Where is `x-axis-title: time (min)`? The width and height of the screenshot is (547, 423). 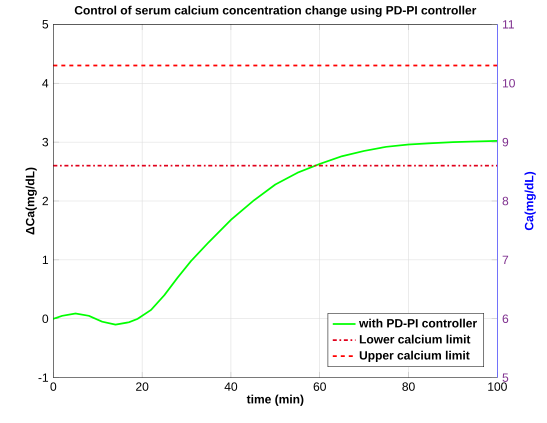
x-axis-title: time (min) is located at coordinates (275, 400).